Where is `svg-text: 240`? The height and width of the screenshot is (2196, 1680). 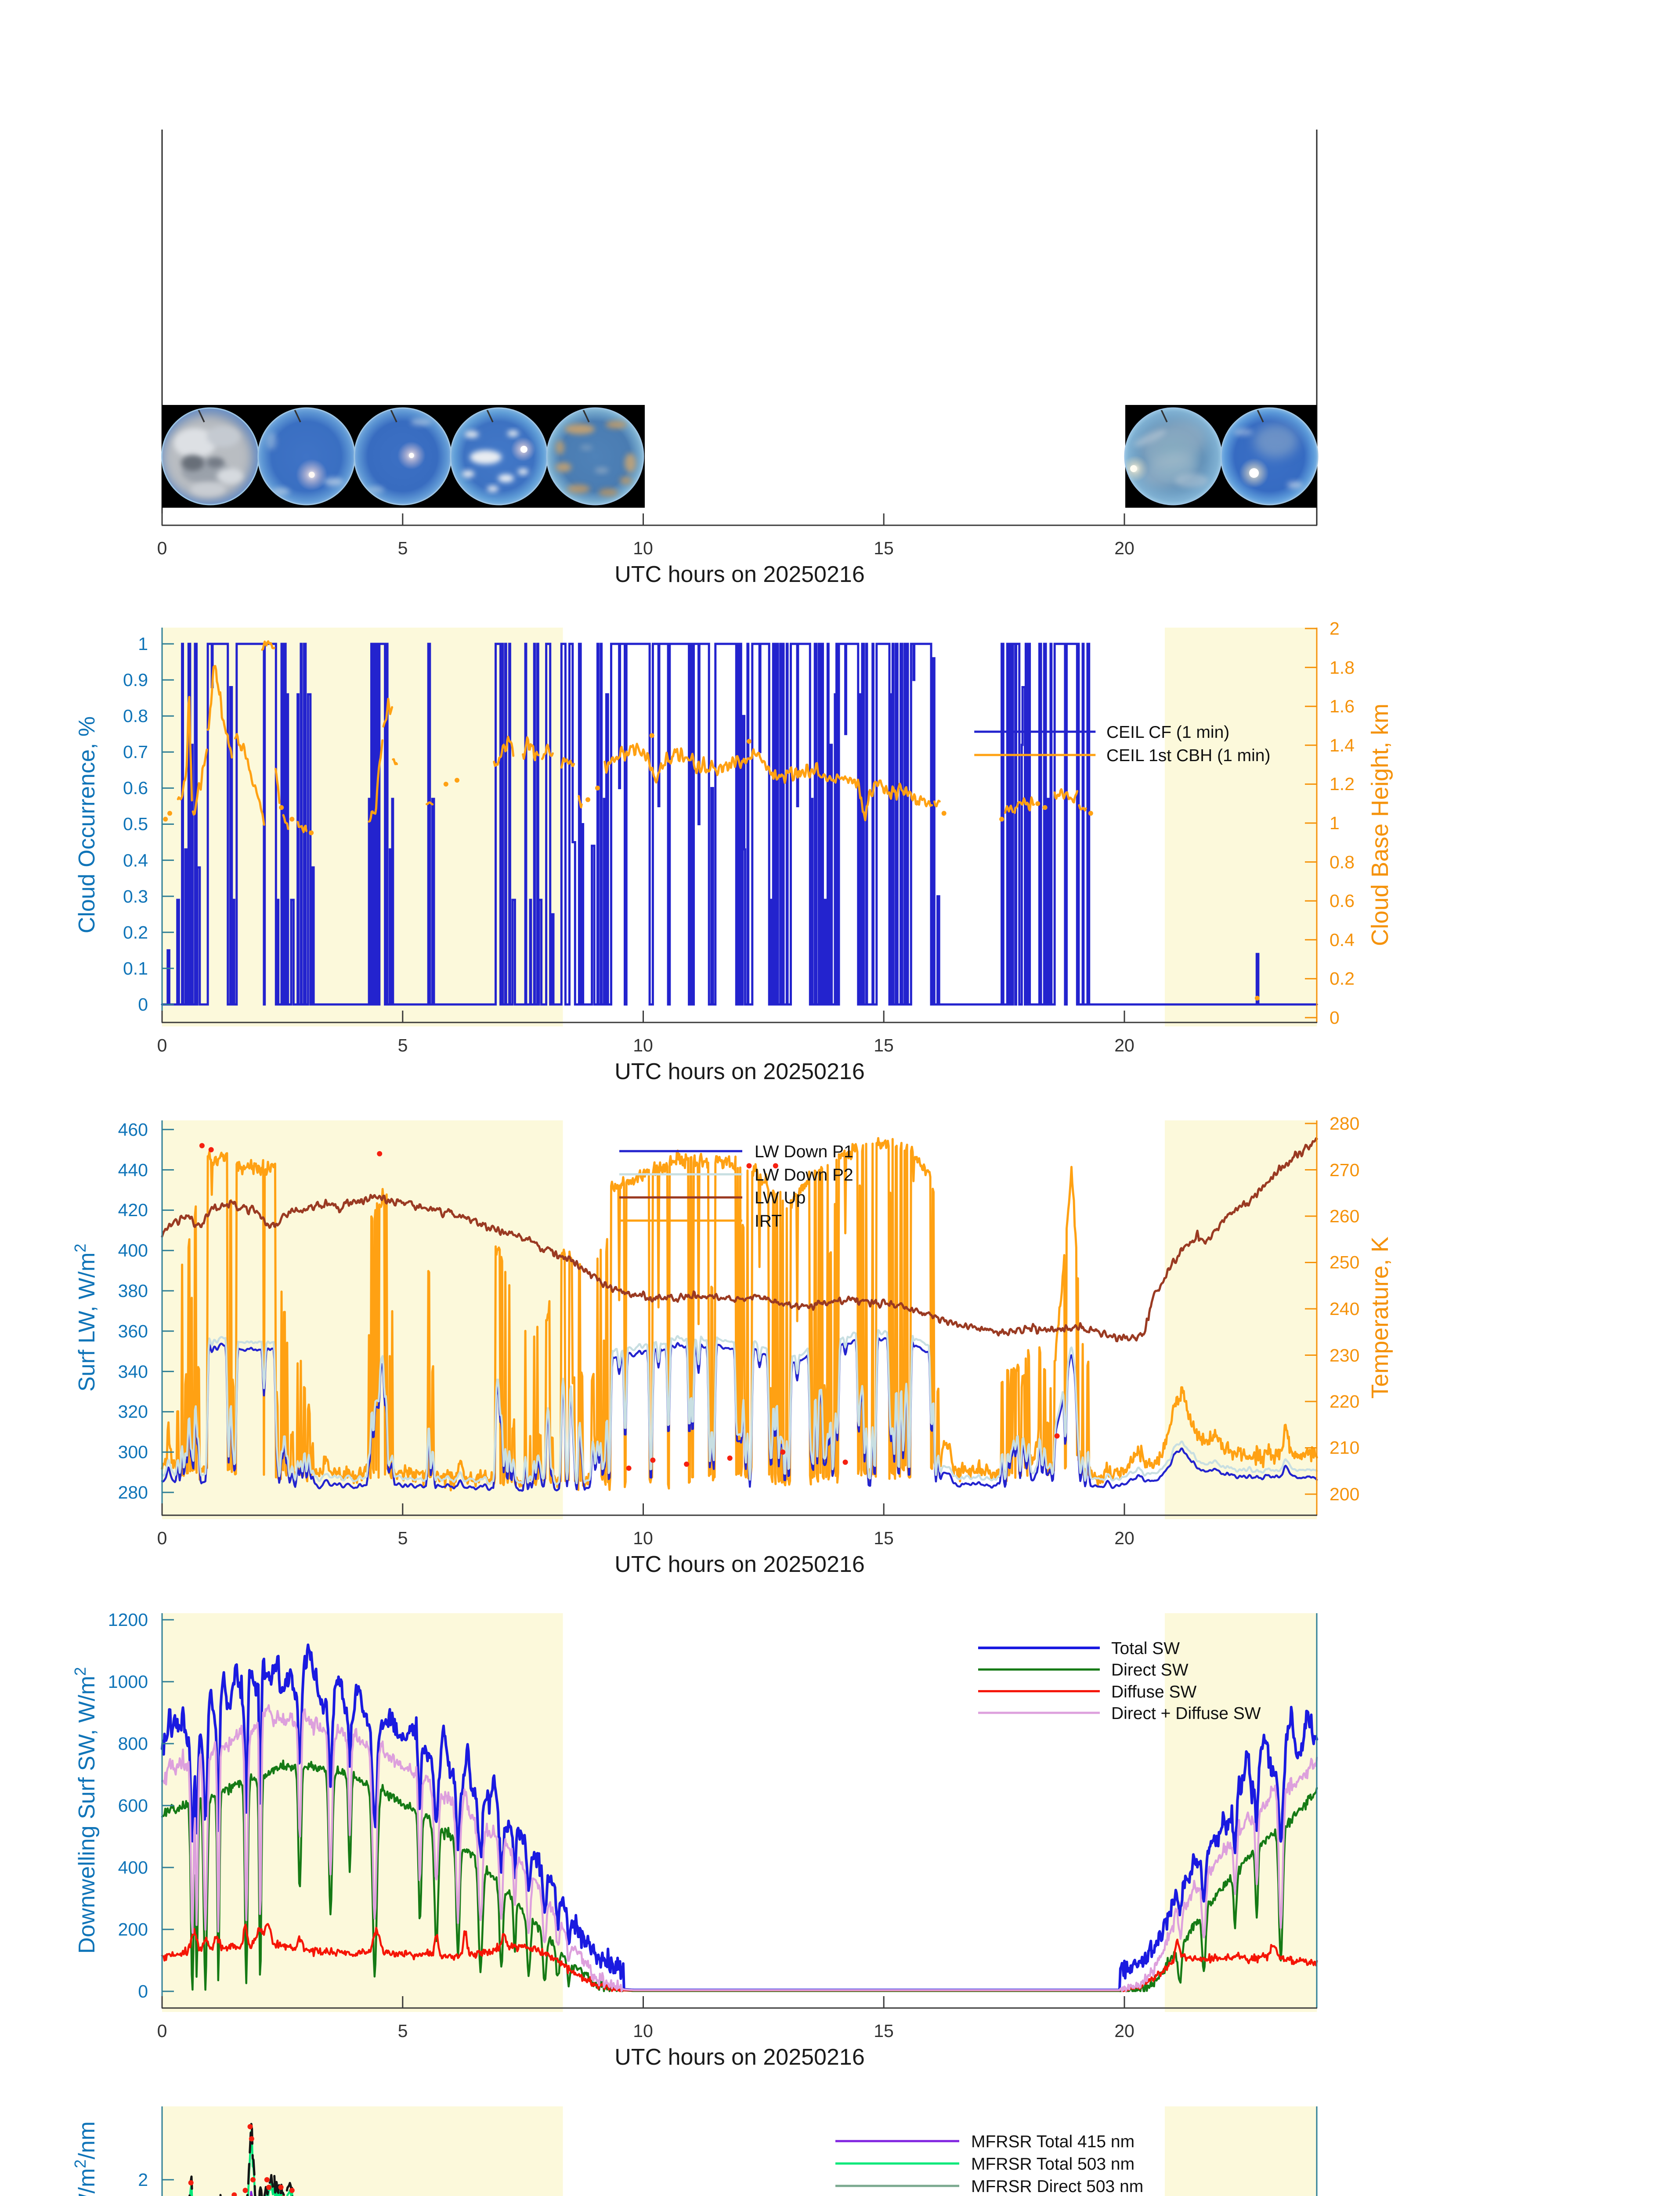
svg-text: 240 is located at coordinates (1344, 1309).